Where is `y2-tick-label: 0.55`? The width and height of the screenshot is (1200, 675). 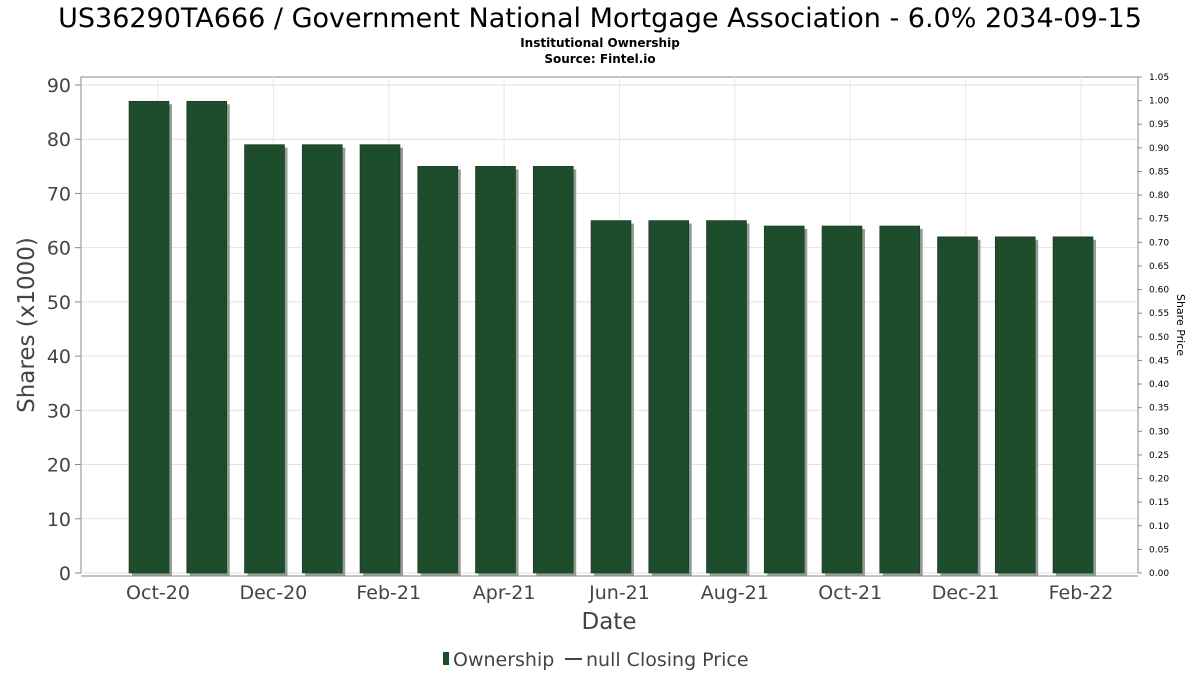 y2-tick-label: 0.55 is located at coordinates (1159, 314).